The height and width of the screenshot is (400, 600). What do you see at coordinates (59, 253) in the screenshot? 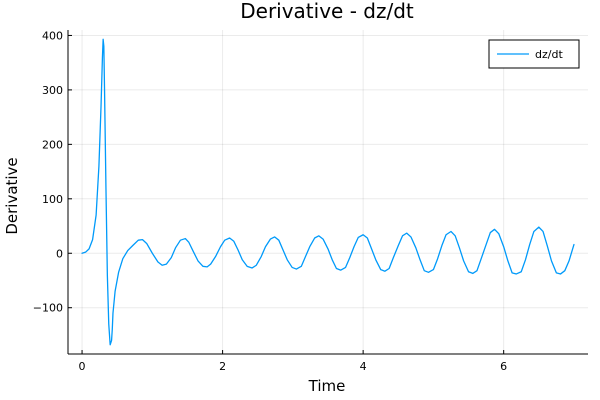
I see `y-tick-label: 0` at bounding box center [59, 253].